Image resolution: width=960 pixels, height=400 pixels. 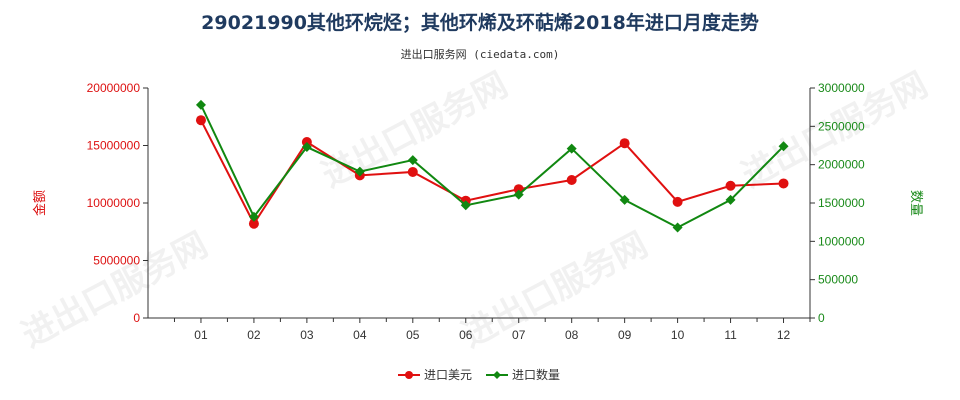 I want to click on x-tick-label: 06, so click(x=466, y=335).